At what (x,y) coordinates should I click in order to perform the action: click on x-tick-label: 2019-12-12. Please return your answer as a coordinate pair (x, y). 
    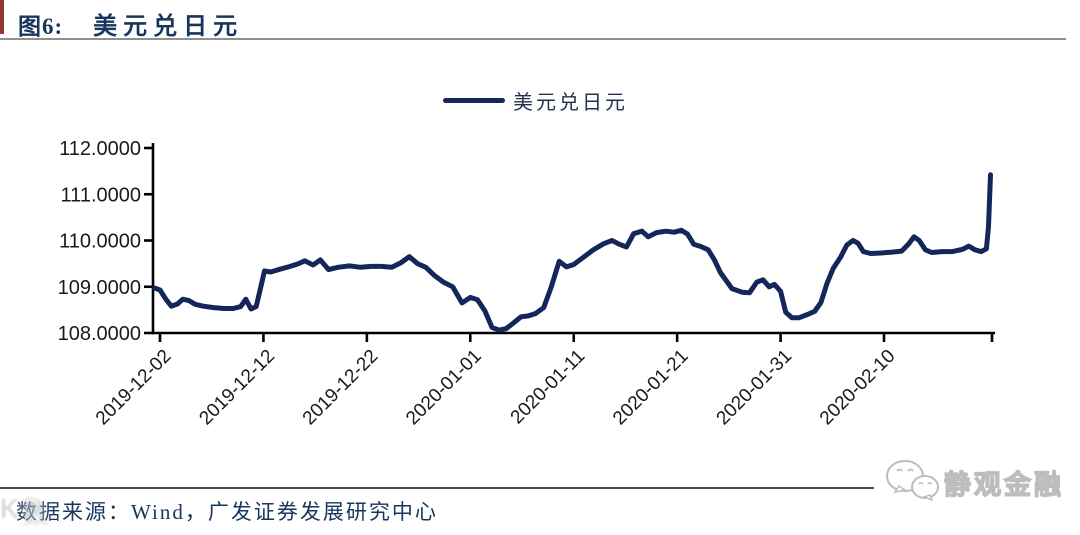
    Looking at the image, I should click on (237, 388).